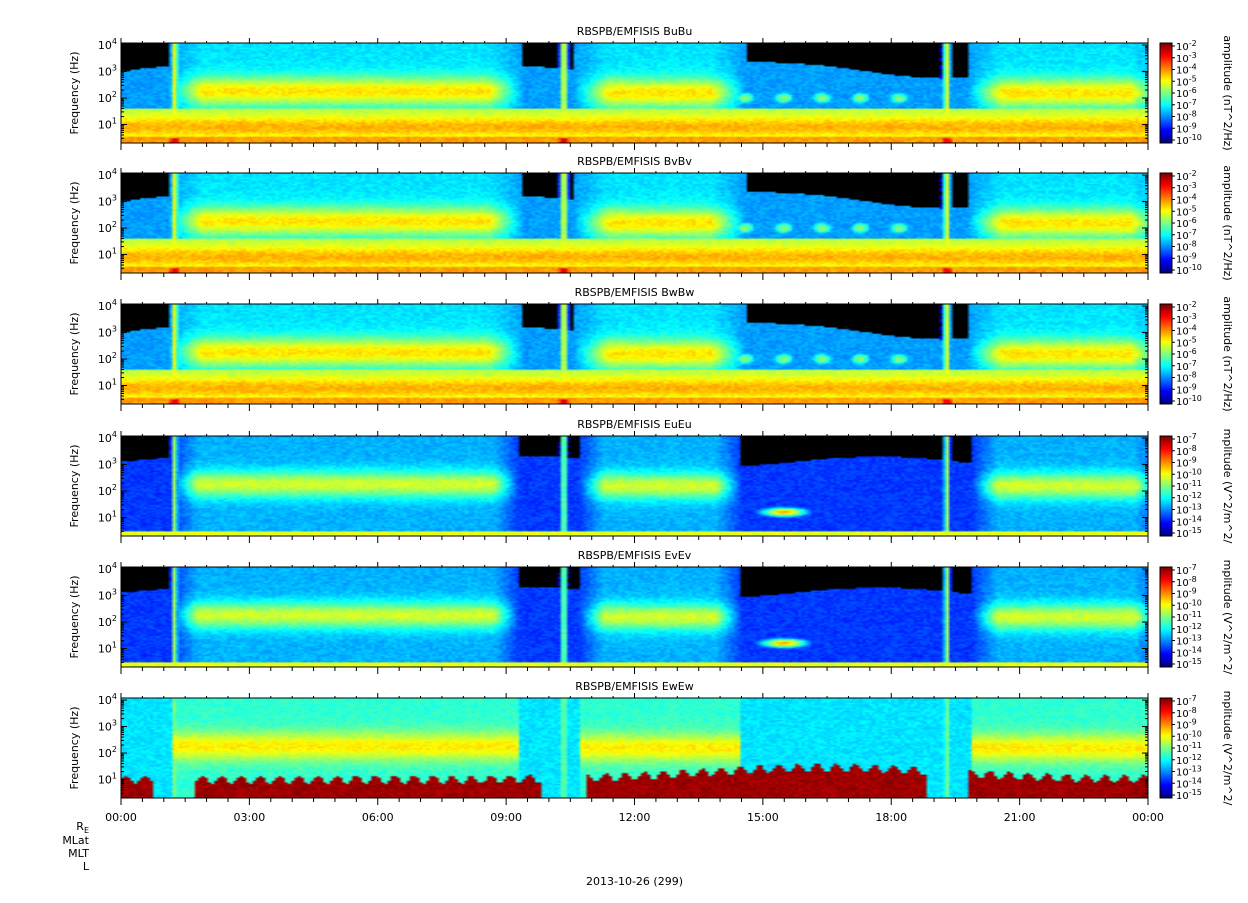 The image size is (1248, 903). Describe the element at coordinates (1186, 188) in the screenshot. I see `colorbar-tick-label: 10⁻³` at that location.